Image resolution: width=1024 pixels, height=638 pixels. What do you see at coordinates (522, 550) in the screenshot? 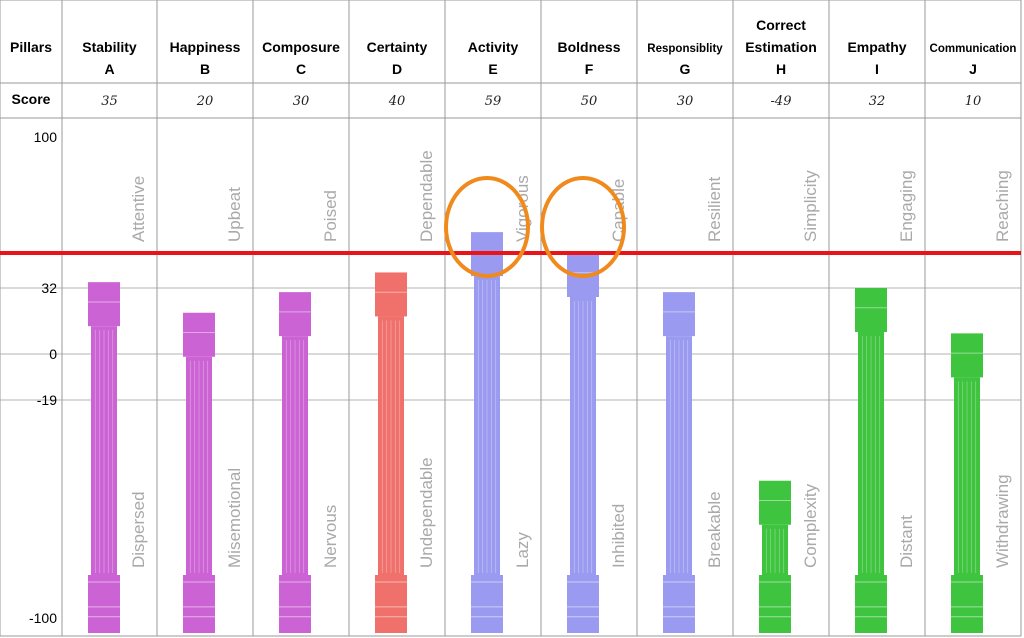
I see `lower-trait-label: Lazy` at bounding box center [522, 550].